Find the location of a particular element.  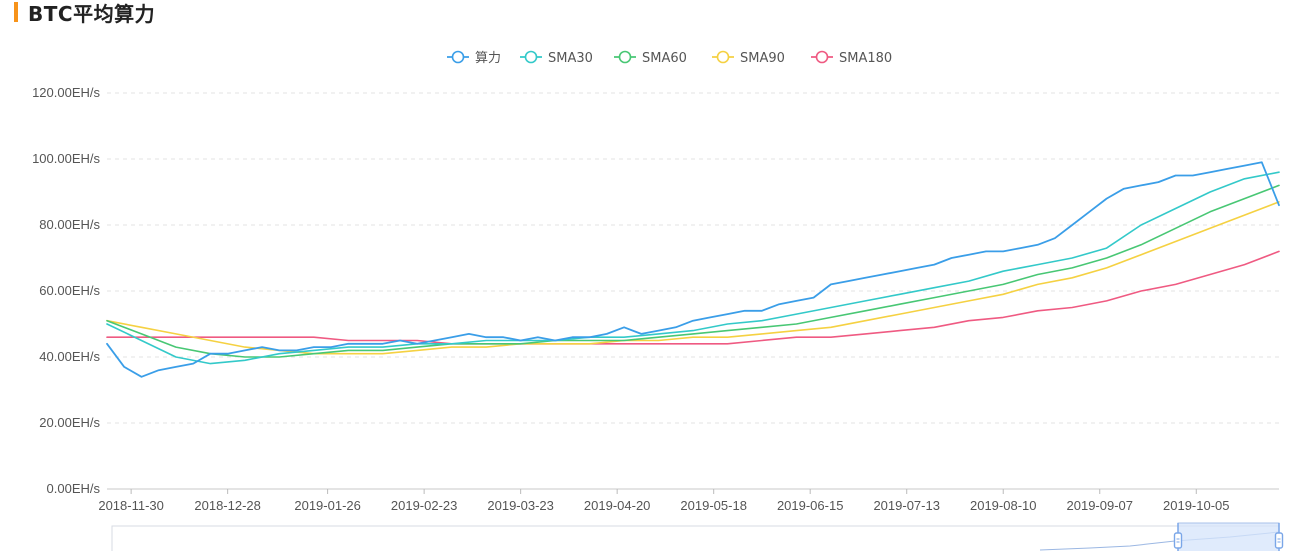

legend-label: 算力 is located at coordinates (488, 58).